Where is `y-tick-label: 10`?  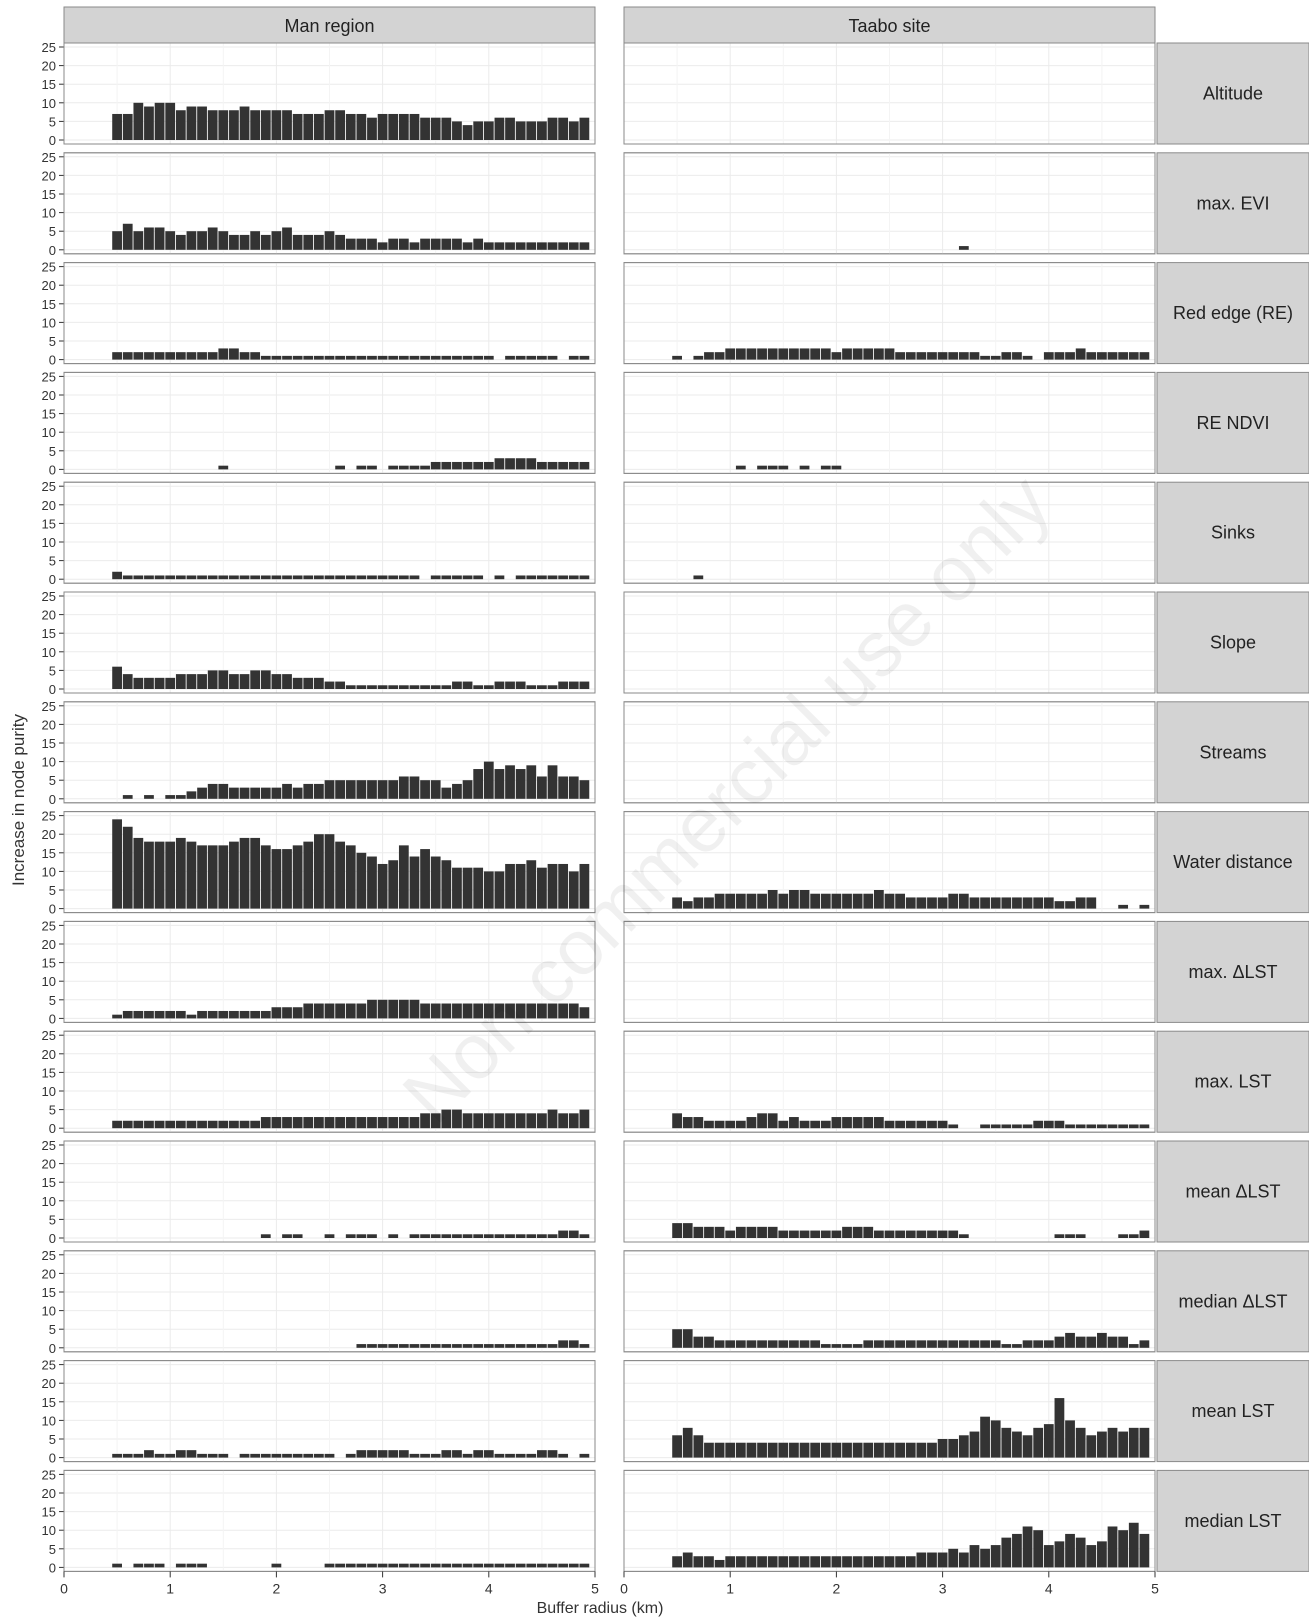
y-tick-label: 10 is located at coordinates (49, 1530).